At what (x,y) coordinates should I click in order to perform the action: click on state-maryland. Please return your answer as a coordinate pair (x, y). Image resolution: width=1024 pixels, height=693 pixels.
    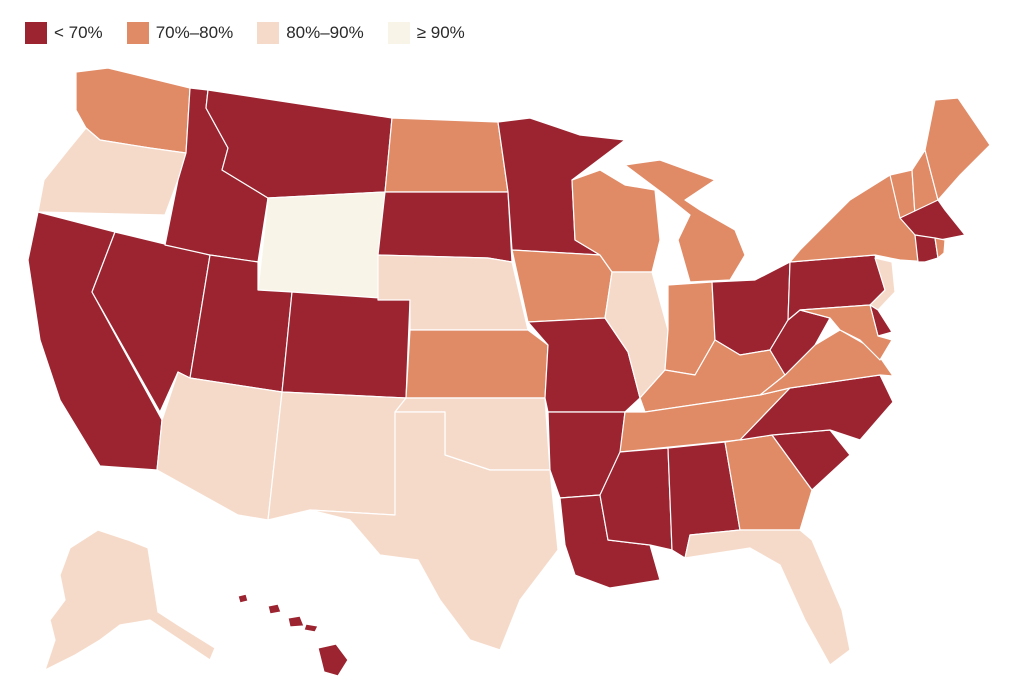
    Looking at the image, I should click on (846, 332).